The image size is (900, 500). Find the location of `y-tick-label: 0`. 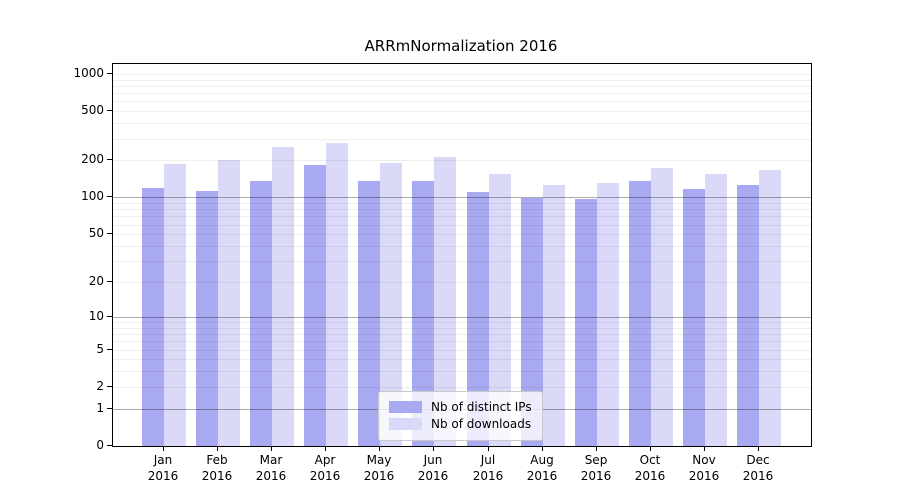

y-tick-label: 0 is located at coordinates (100, 445).